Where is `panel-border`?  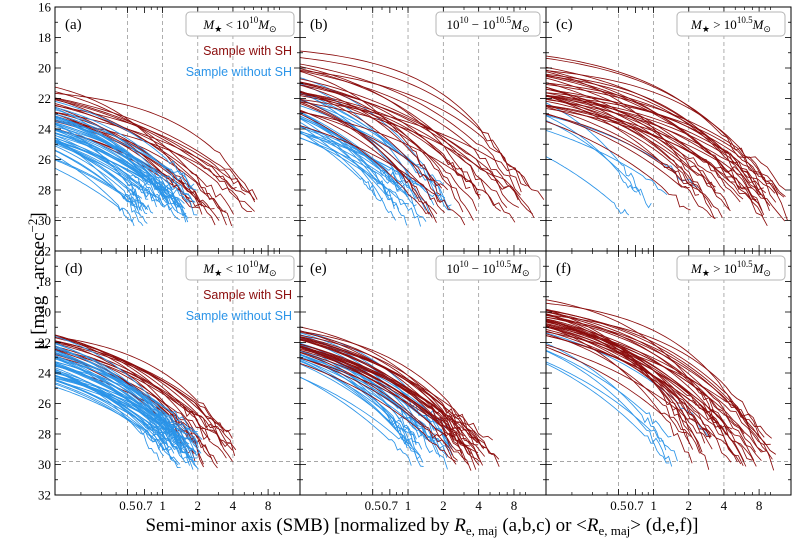 panel-border is located at coordinates (668, 373).